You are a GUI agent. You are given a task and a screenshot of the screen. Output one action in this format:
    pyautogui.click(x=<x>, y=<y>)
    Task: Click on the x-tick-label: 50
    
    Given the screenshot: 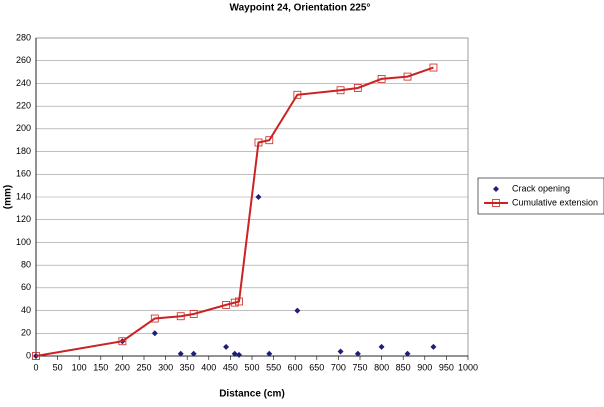 What is the action you would take?
    pyautogui.click(x=58, y=367)
    